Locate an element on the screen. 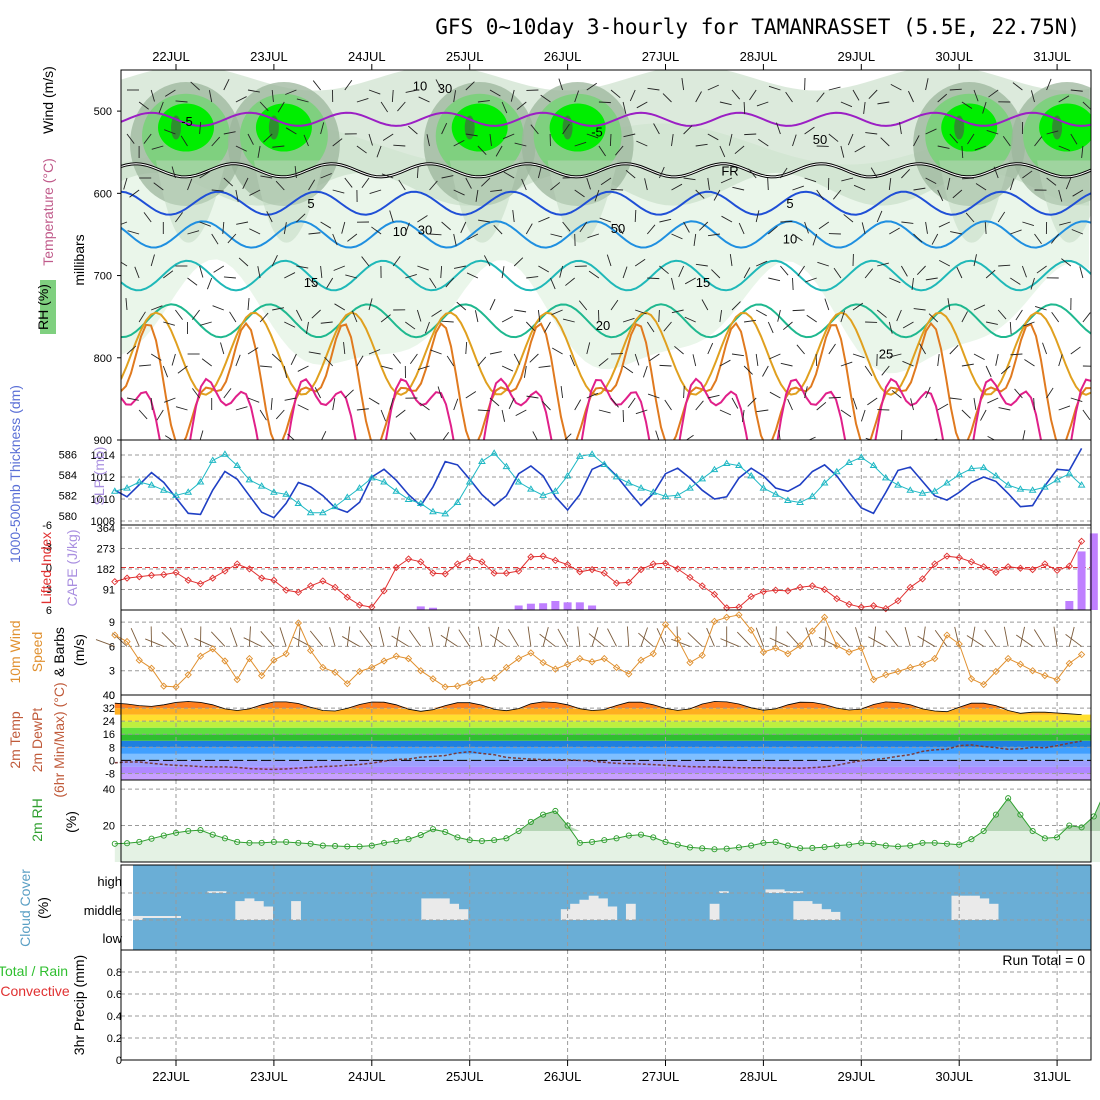 The width and height of the screenshot is (1100, 1100). bottom-date-label: 30JUL is located at coordinates (954, 1076).